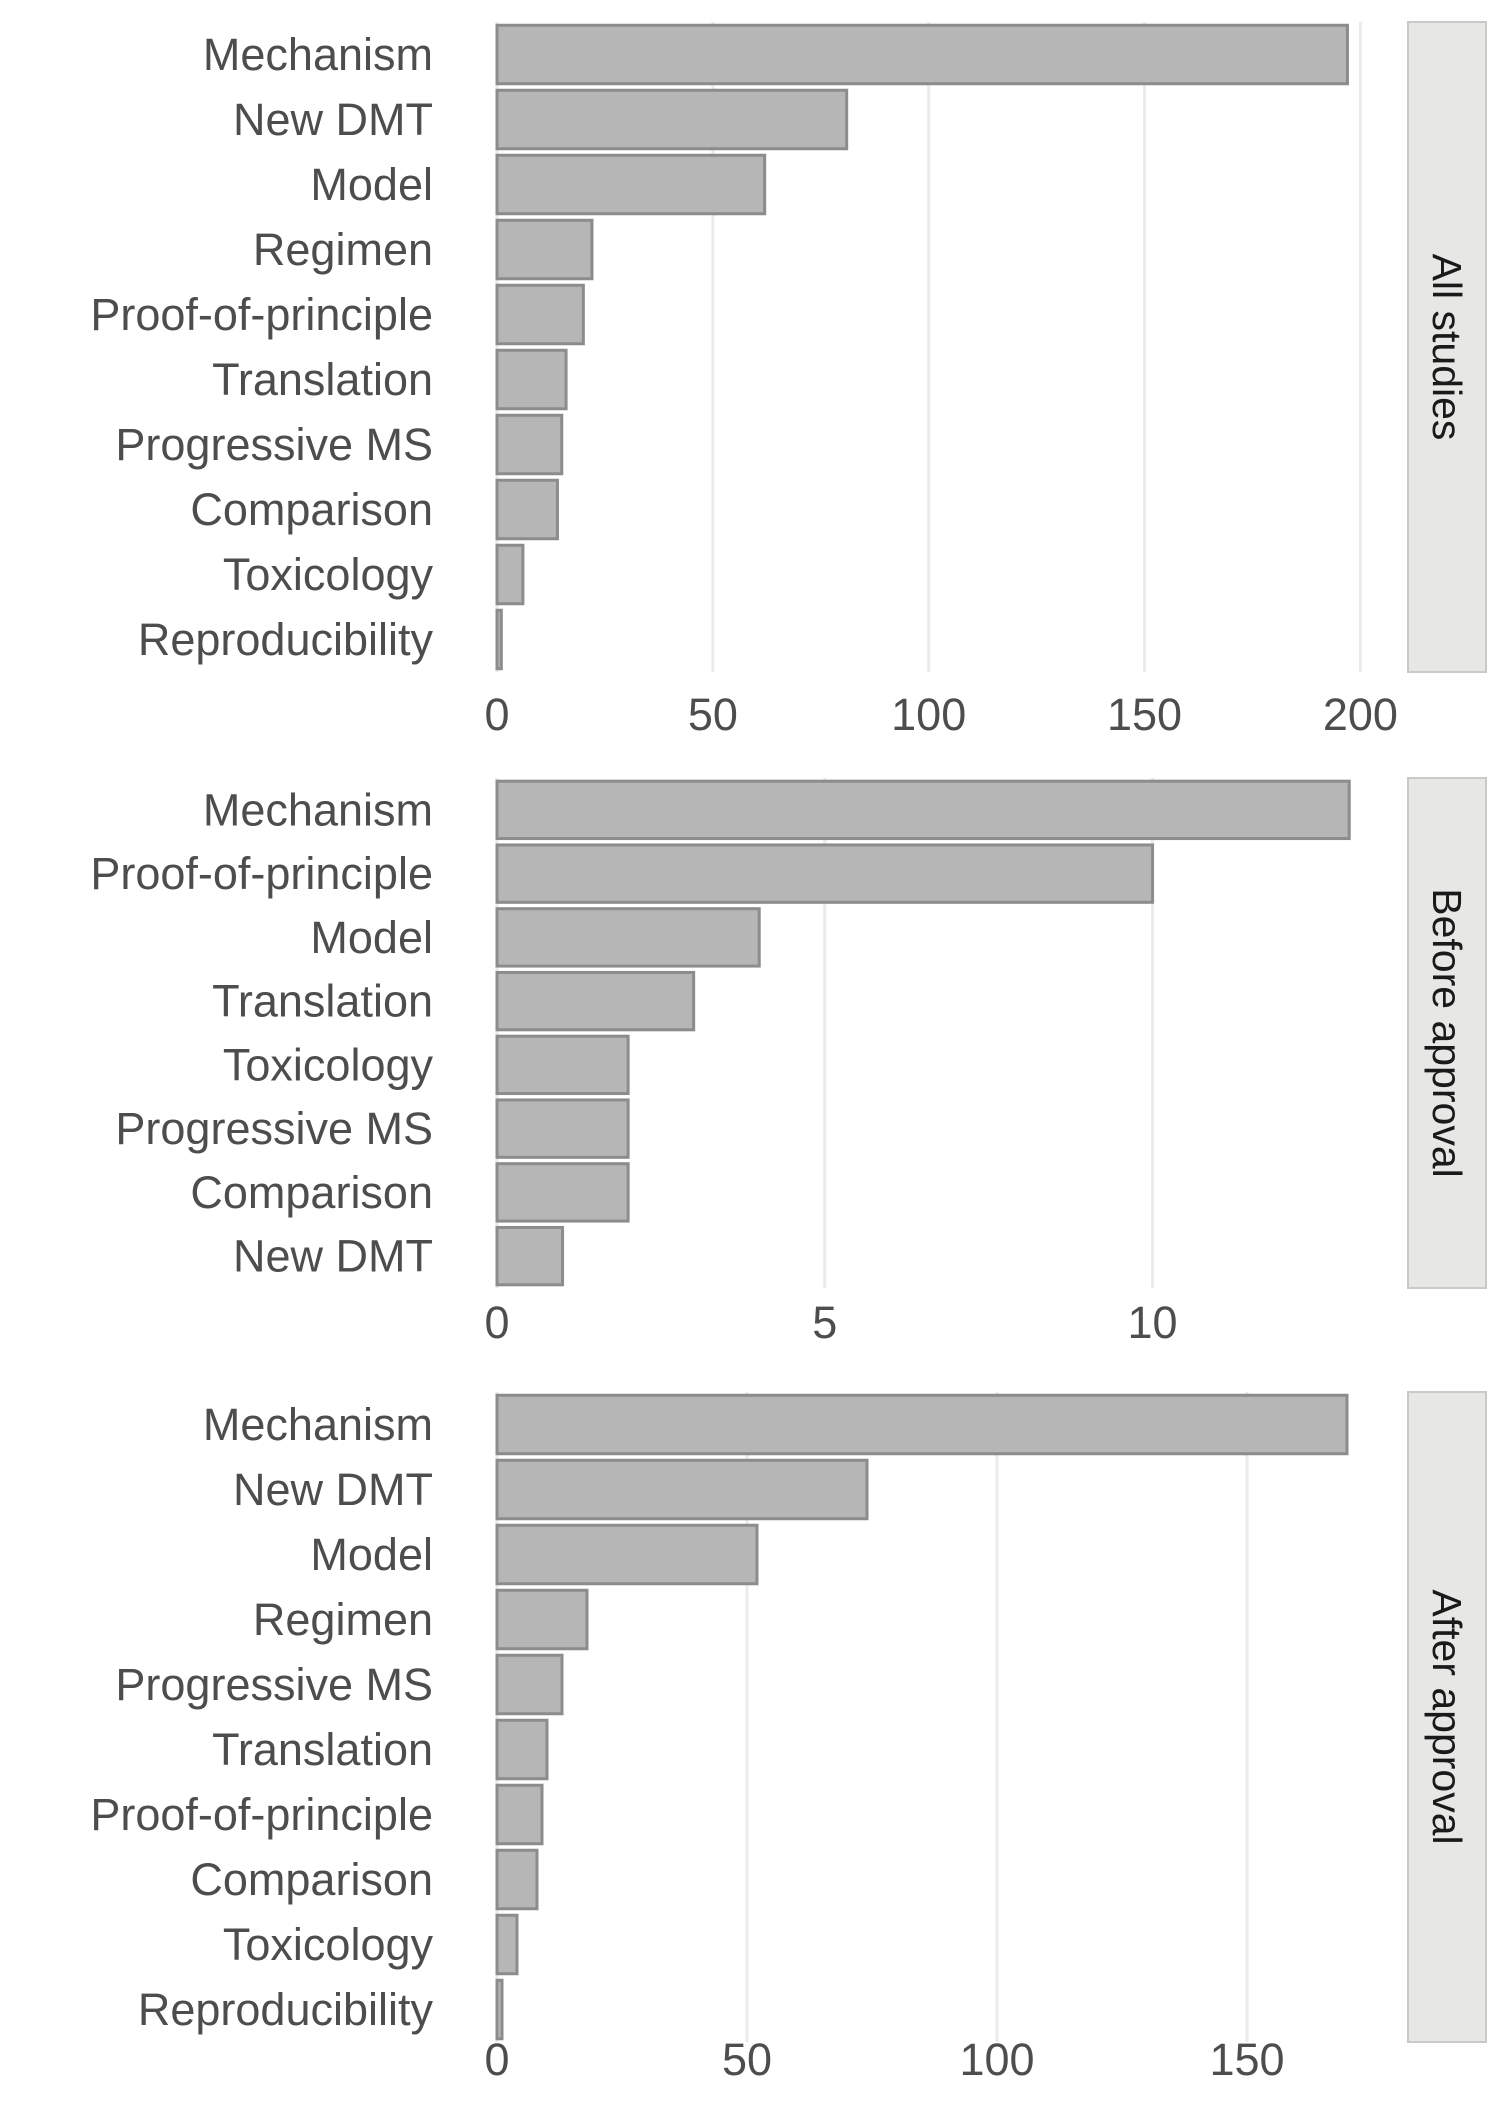 Image resolution: width=1500 pixels, height=2105 pixels. I want to click on x-tick-label: 10, so click(1153, 1322).